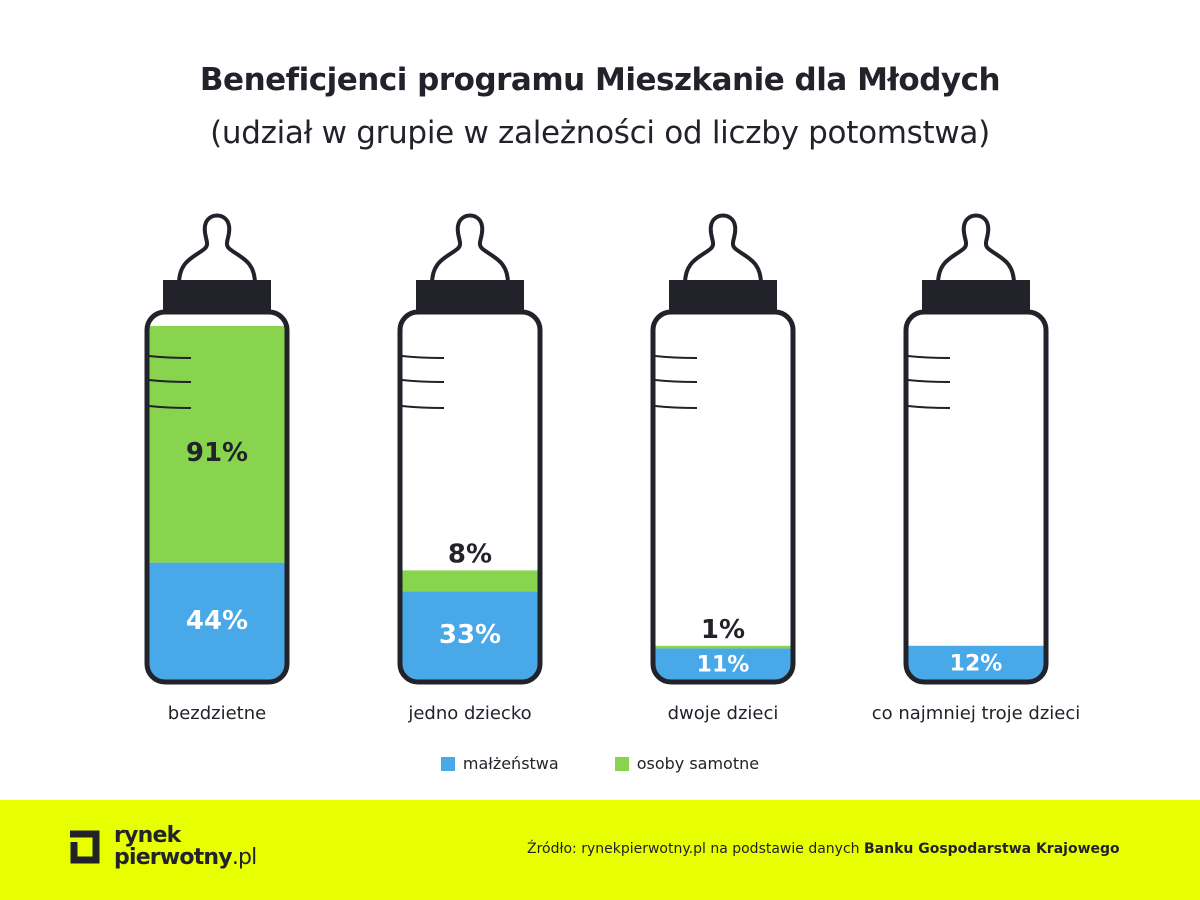  I want to click on legend: małżeństwa osoby samotne, so click(600, 763).